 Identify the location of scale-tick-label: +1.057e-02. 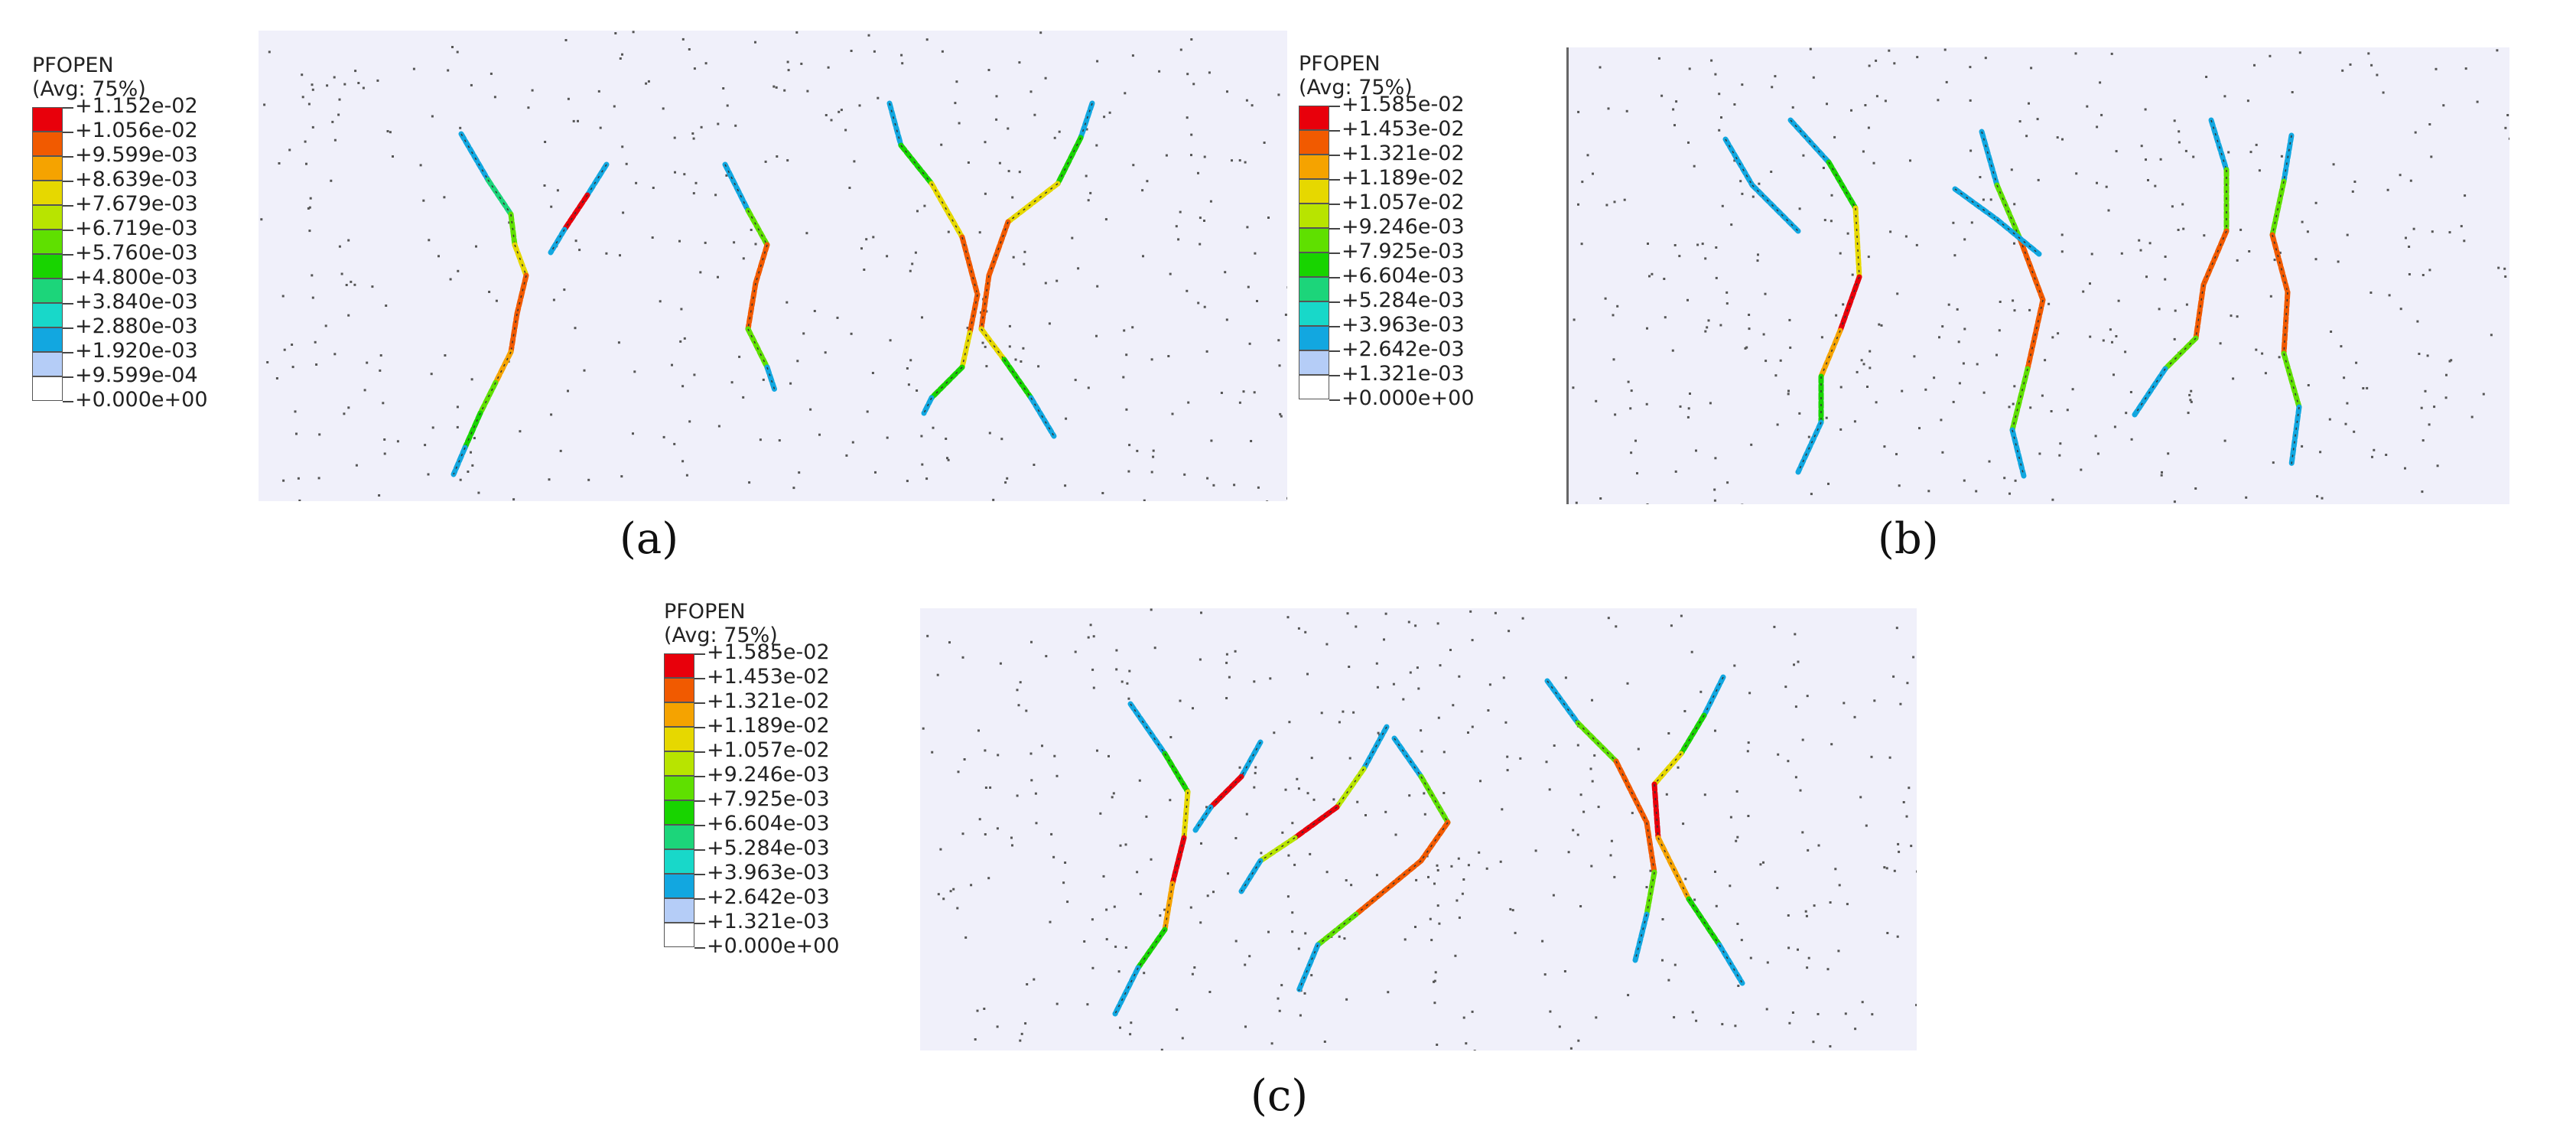
(768, 750).